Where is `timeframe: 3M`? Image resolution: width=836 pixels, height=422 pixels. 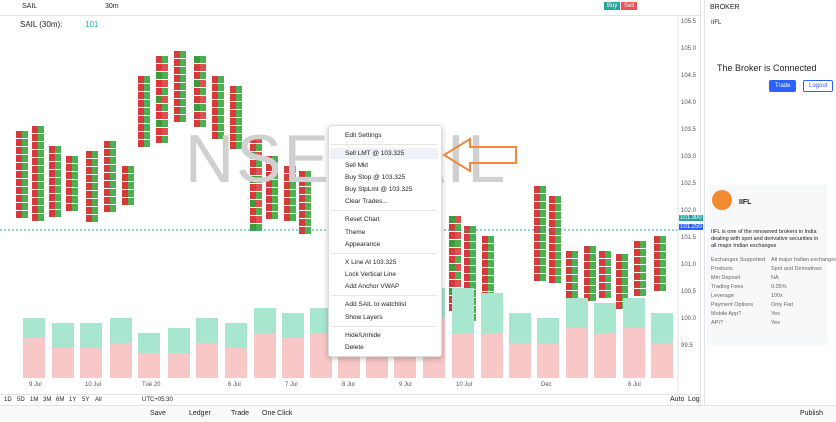
timeframe: 3M is located at coordinates (47, 400).